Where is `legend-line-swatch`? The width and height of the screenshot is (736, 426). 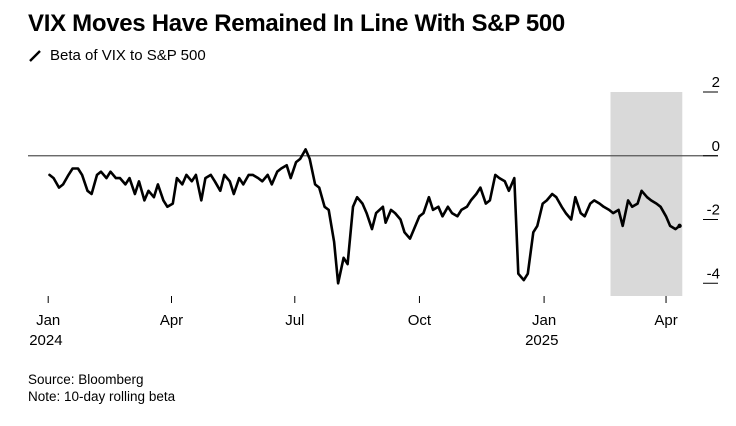
legend-line-swatch is located at coordinates (35, 55).